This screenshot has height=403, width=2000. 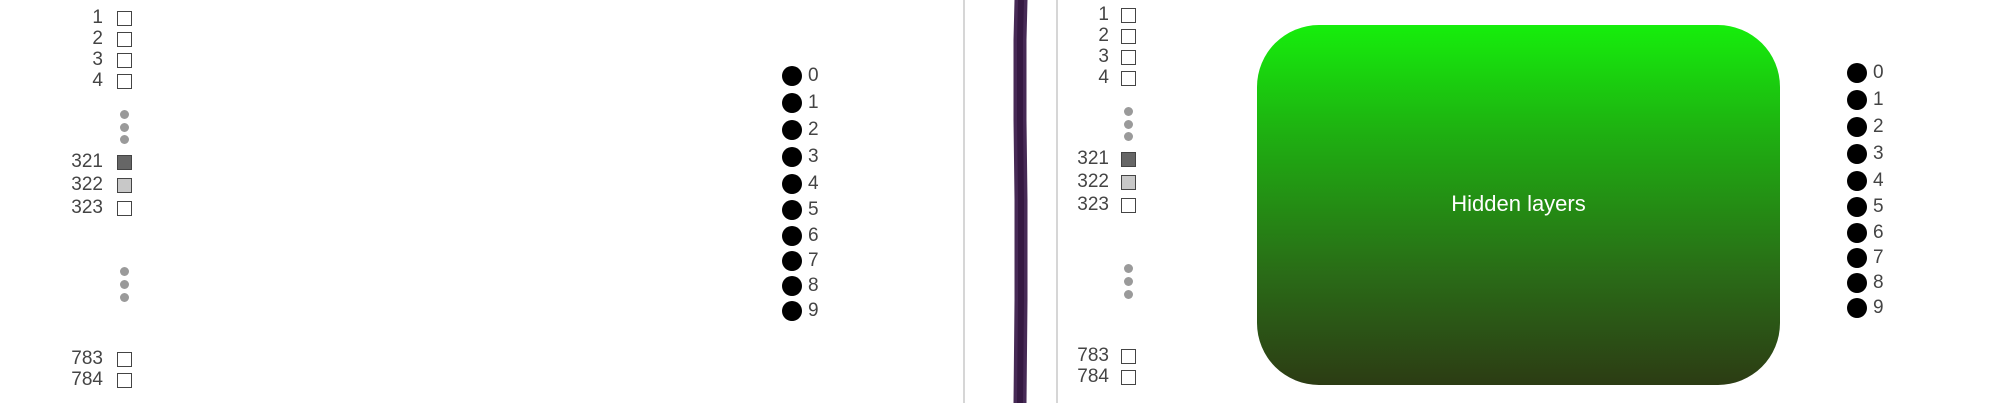 I want to click on hidden-layers-label: Hidden layers, so click(x=1518, y=203).